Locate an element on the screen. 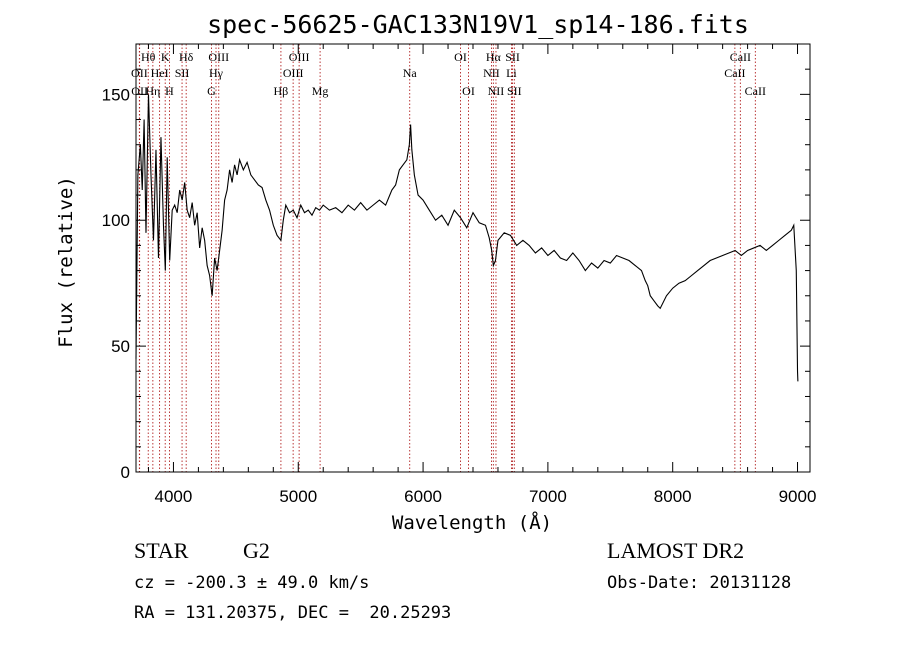 The image size is (900, 649). x-tick-label: 9000 is located at coordinates (798, 496).